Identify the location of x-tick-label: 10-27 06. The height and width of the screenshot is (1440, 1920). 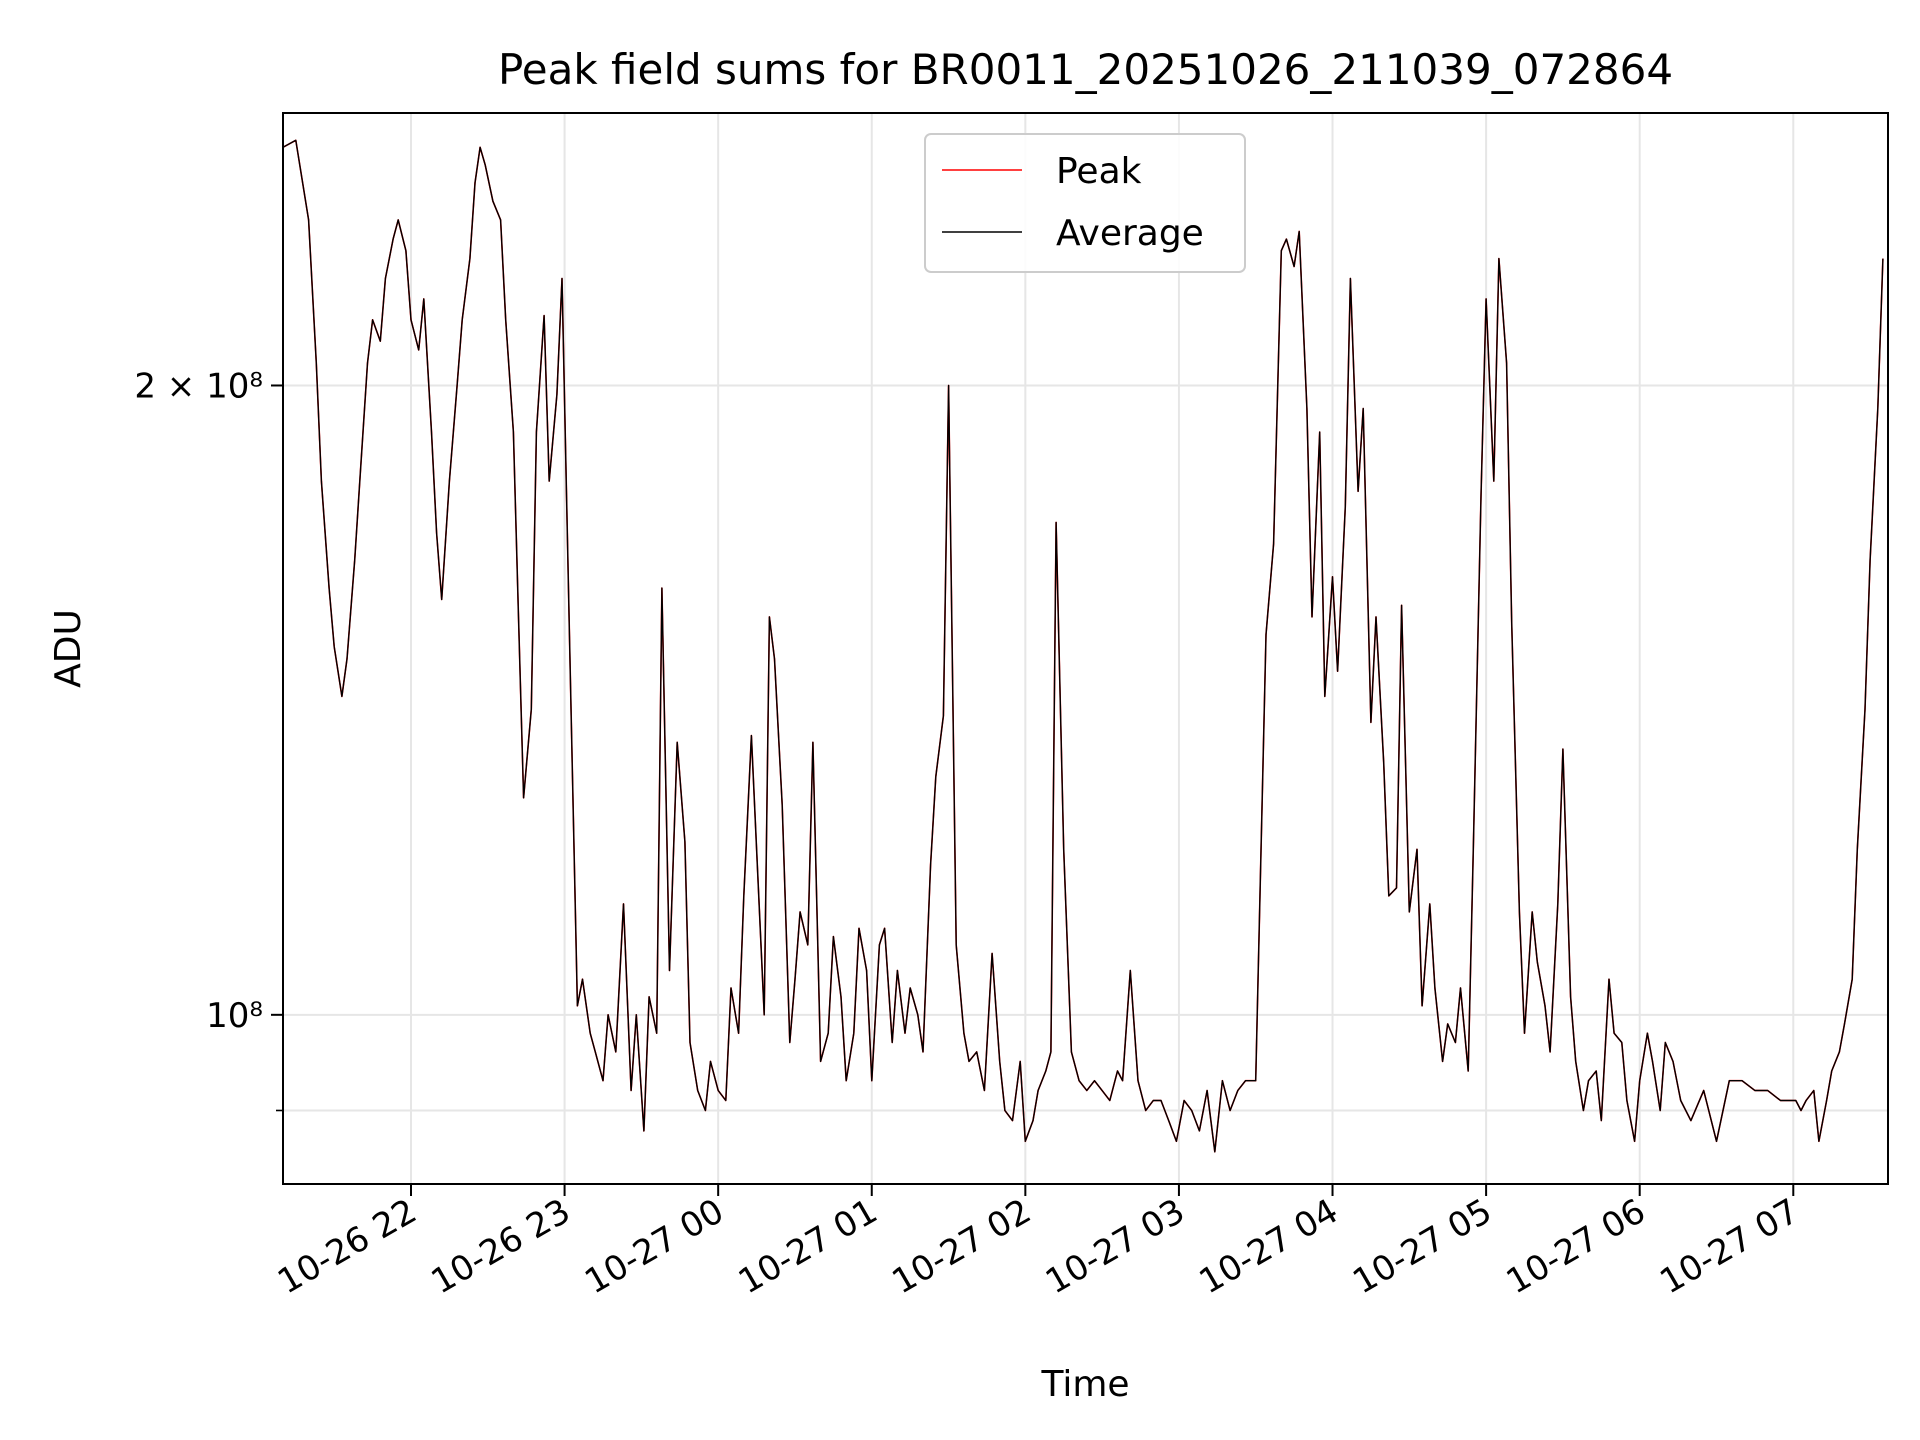
(1576, 1246).